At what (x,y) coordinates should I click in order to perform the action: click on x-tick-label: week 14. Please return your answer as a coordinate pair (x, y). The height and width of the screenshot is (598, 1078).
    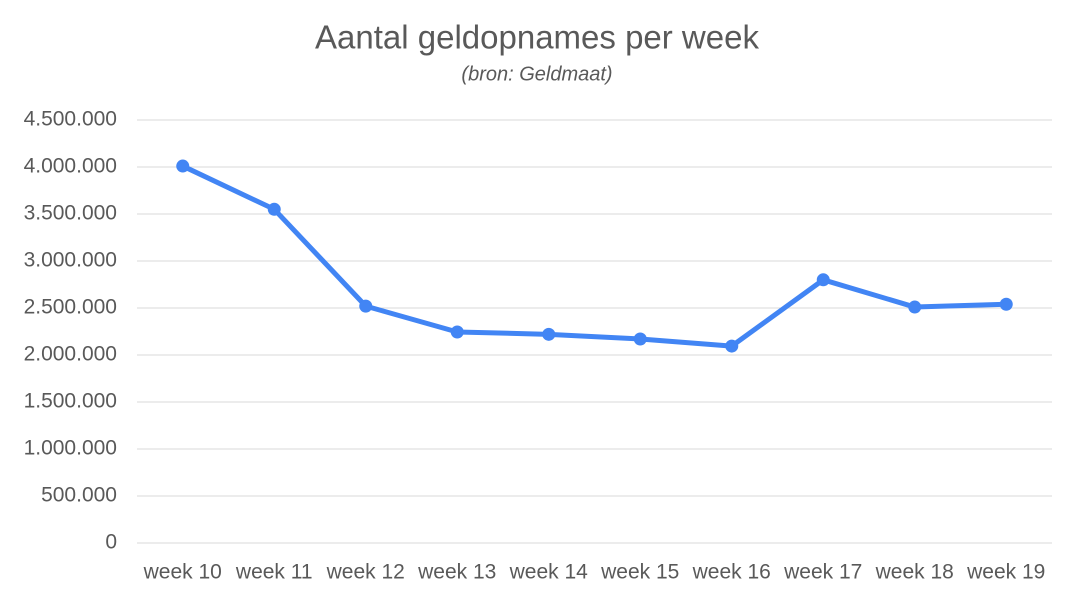
    Looking at the image, I should click on (549, 572).